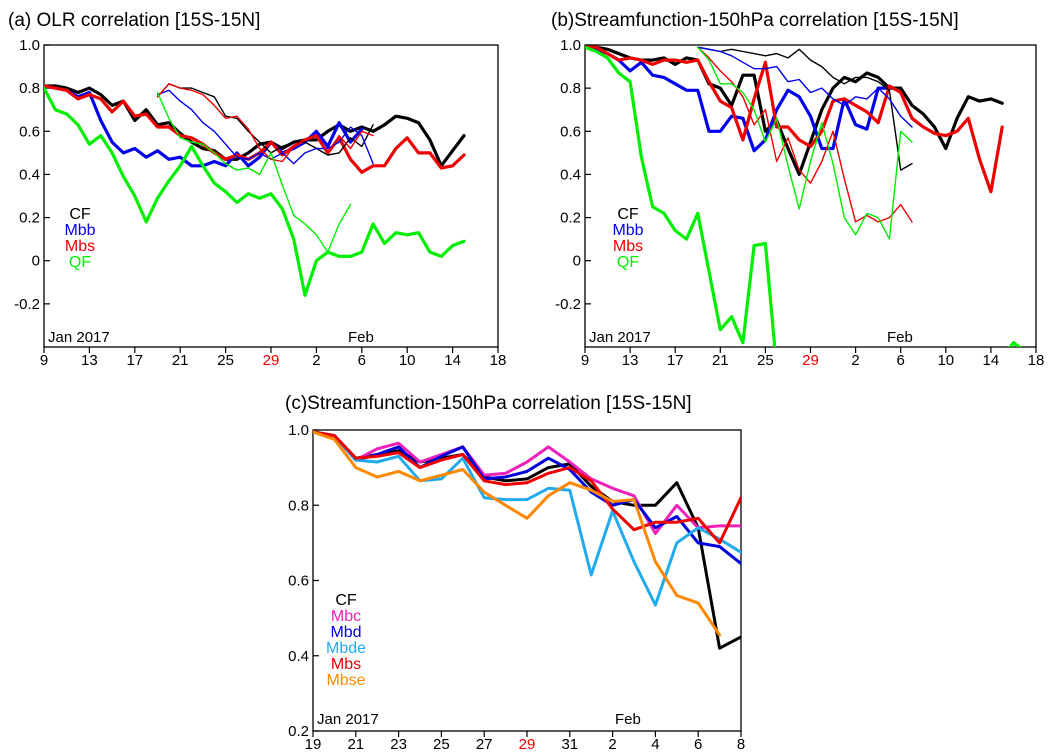  I want to click on panel-c-legend-mbse: Mbse, so click(345, 680).